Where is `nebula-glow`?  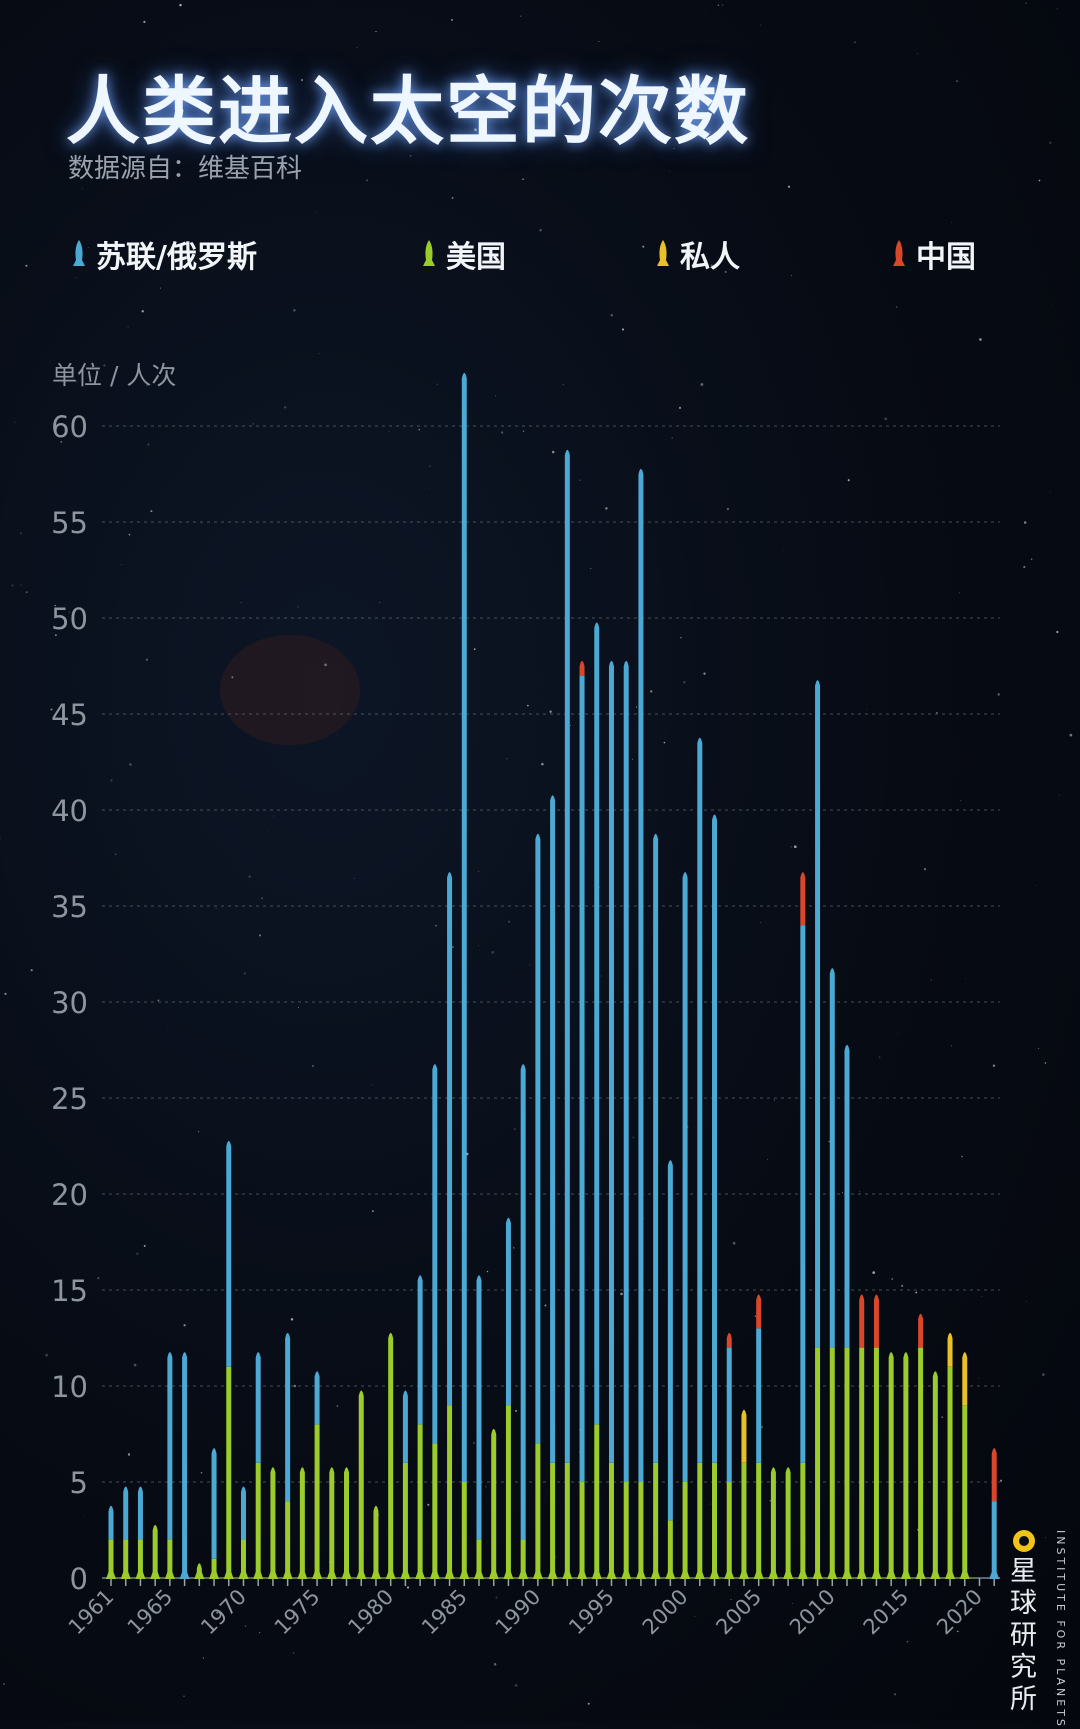
nebula-glow is located at coordinates (290, 690).